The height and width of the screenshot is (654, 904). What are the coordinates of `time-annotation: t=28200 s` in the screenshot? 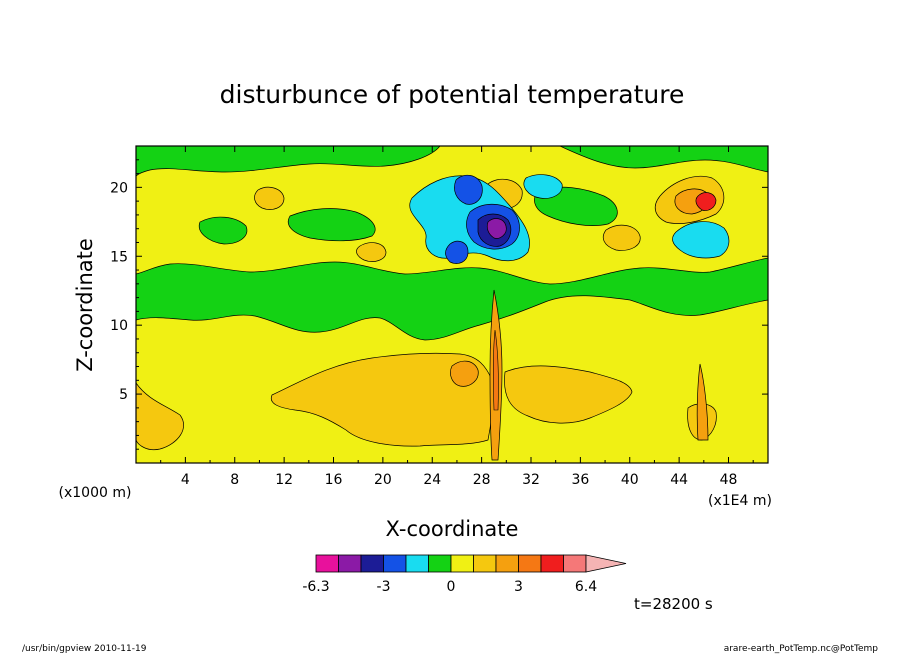 It's located at (673, 604).